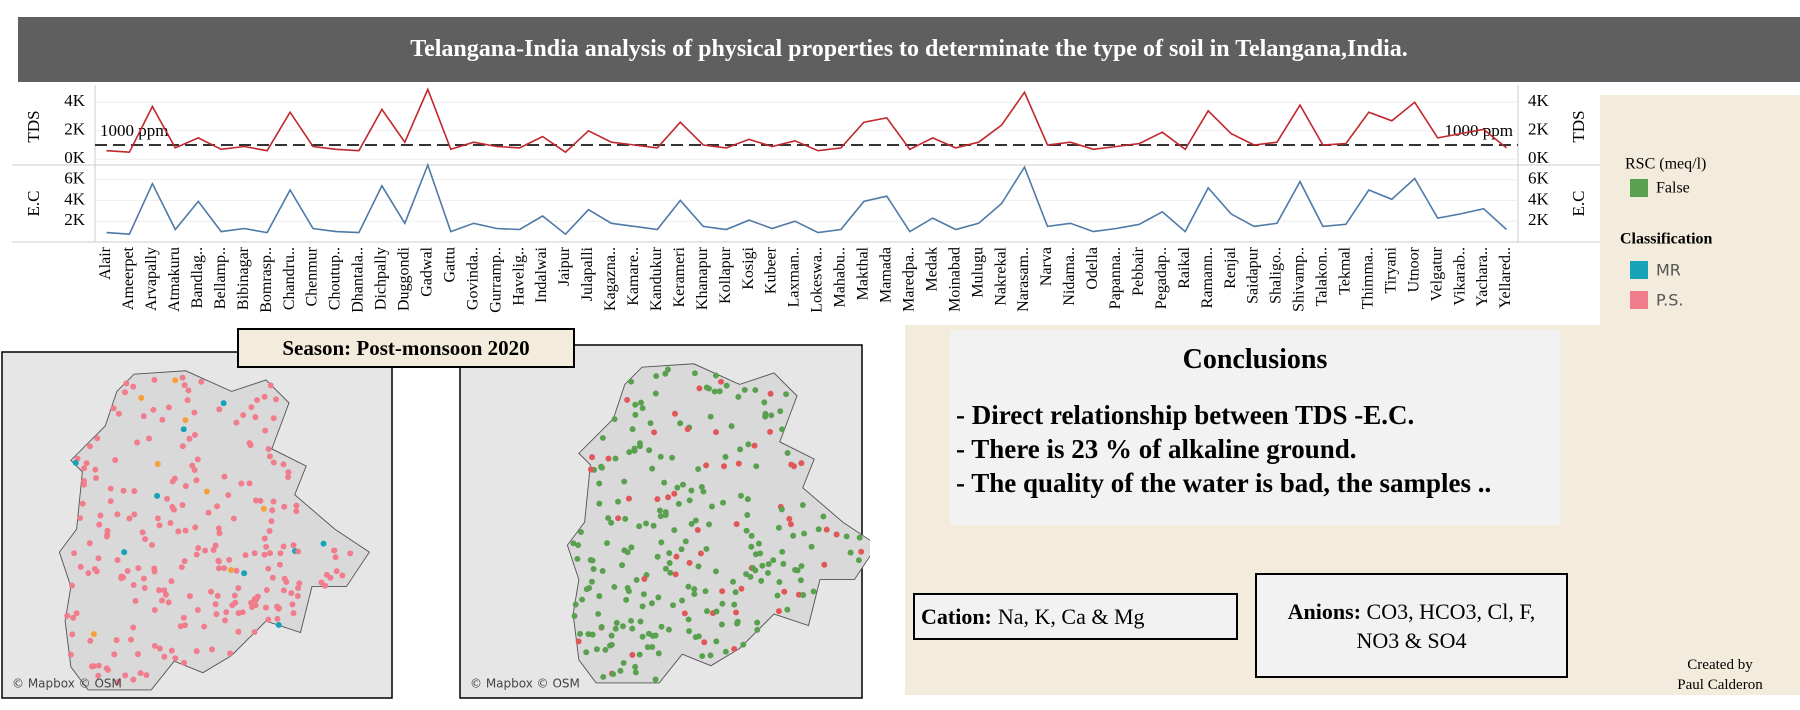 The image size is (1800, 710). What do you see at coordinates (406, 348) in the screenshot?
I see `season-label: Season: Post-monsoon 2020` at bounding box center [406, 348].